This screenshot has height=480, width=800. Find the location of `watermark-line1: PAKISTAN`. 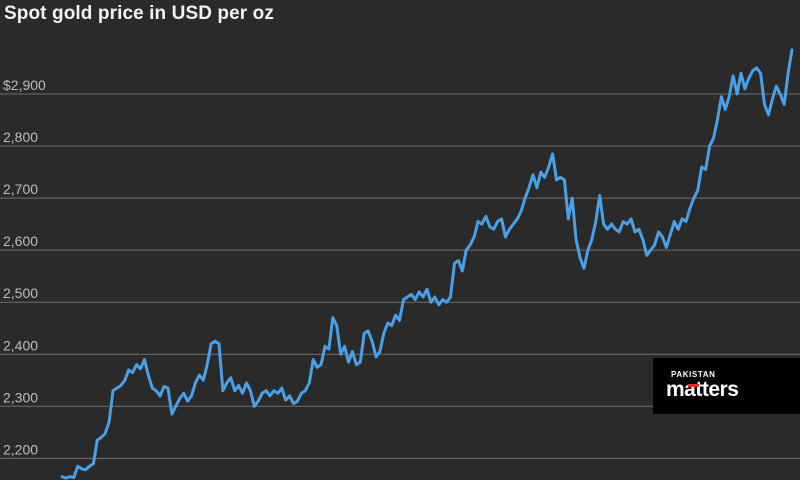

watermark-line1: PAKISTAN is located at coordinates (693, 374).